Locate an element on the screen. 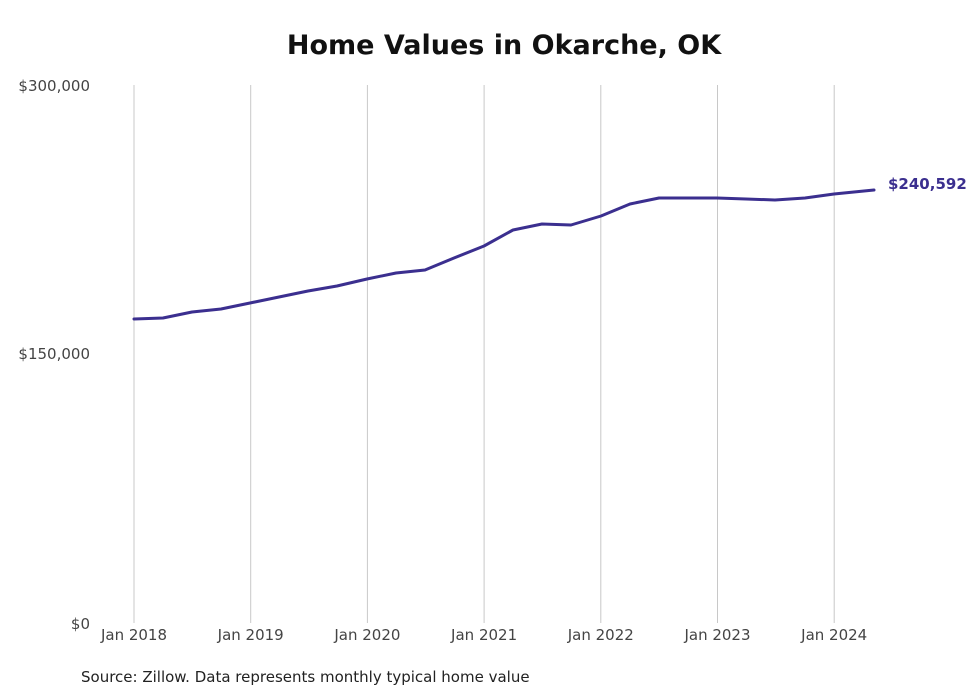  svg-text: Jan 2018 is located at coordinates (133, 635).